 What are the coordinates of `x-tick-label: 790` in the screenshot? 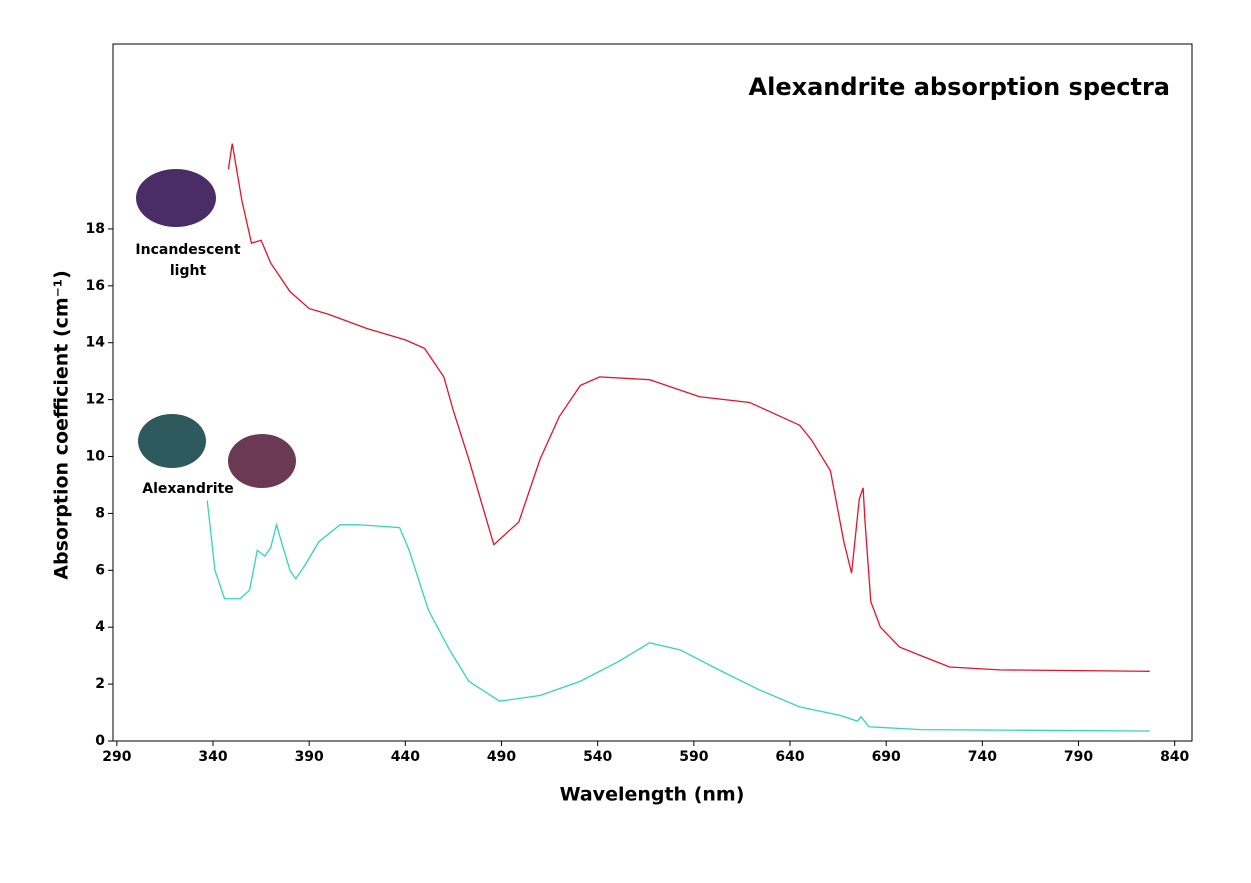 It's located at (1078, 757).